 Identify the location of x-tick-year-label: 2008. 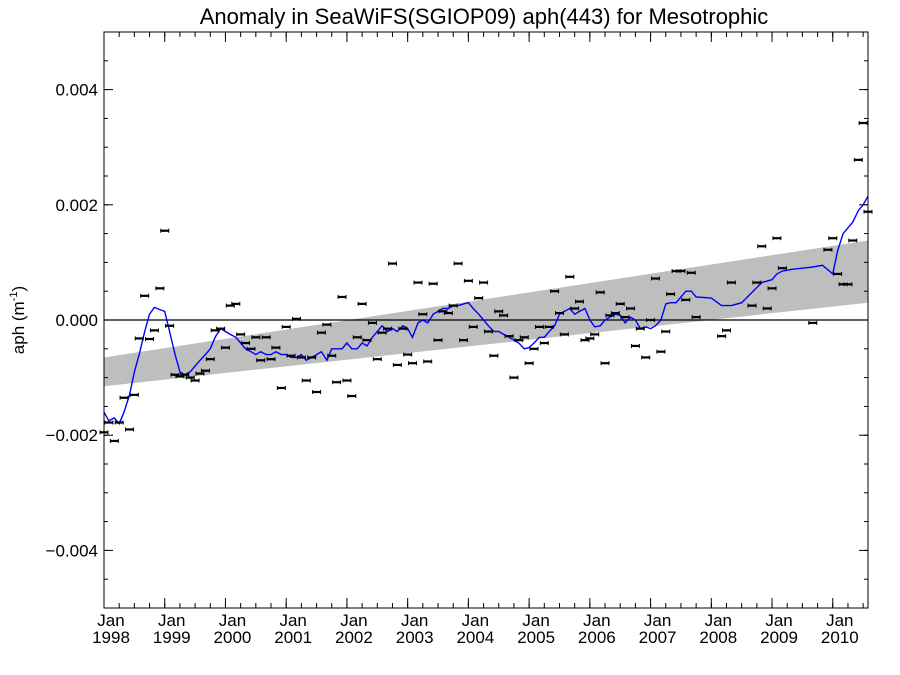
(718, 637).